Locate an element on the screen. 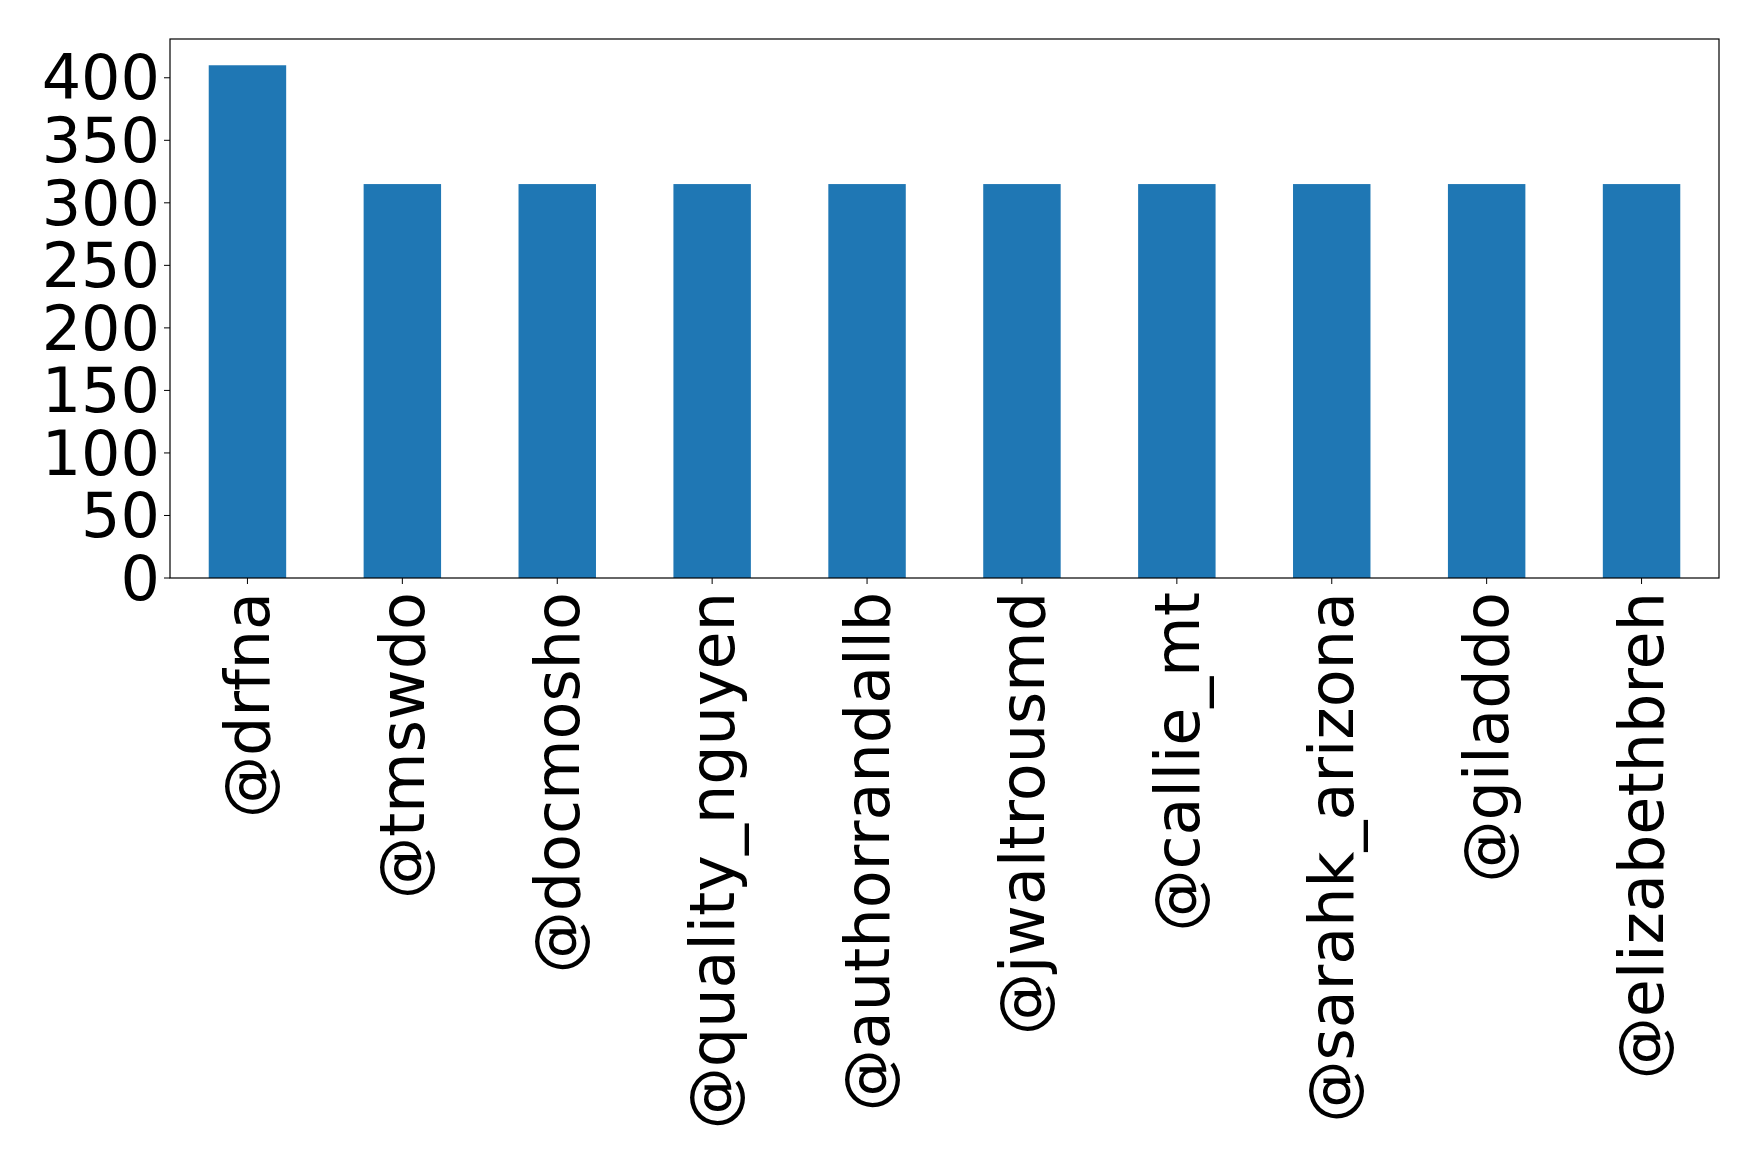  x-tick-label: @jwaltrousmd is located at coordinates (1022, 813).